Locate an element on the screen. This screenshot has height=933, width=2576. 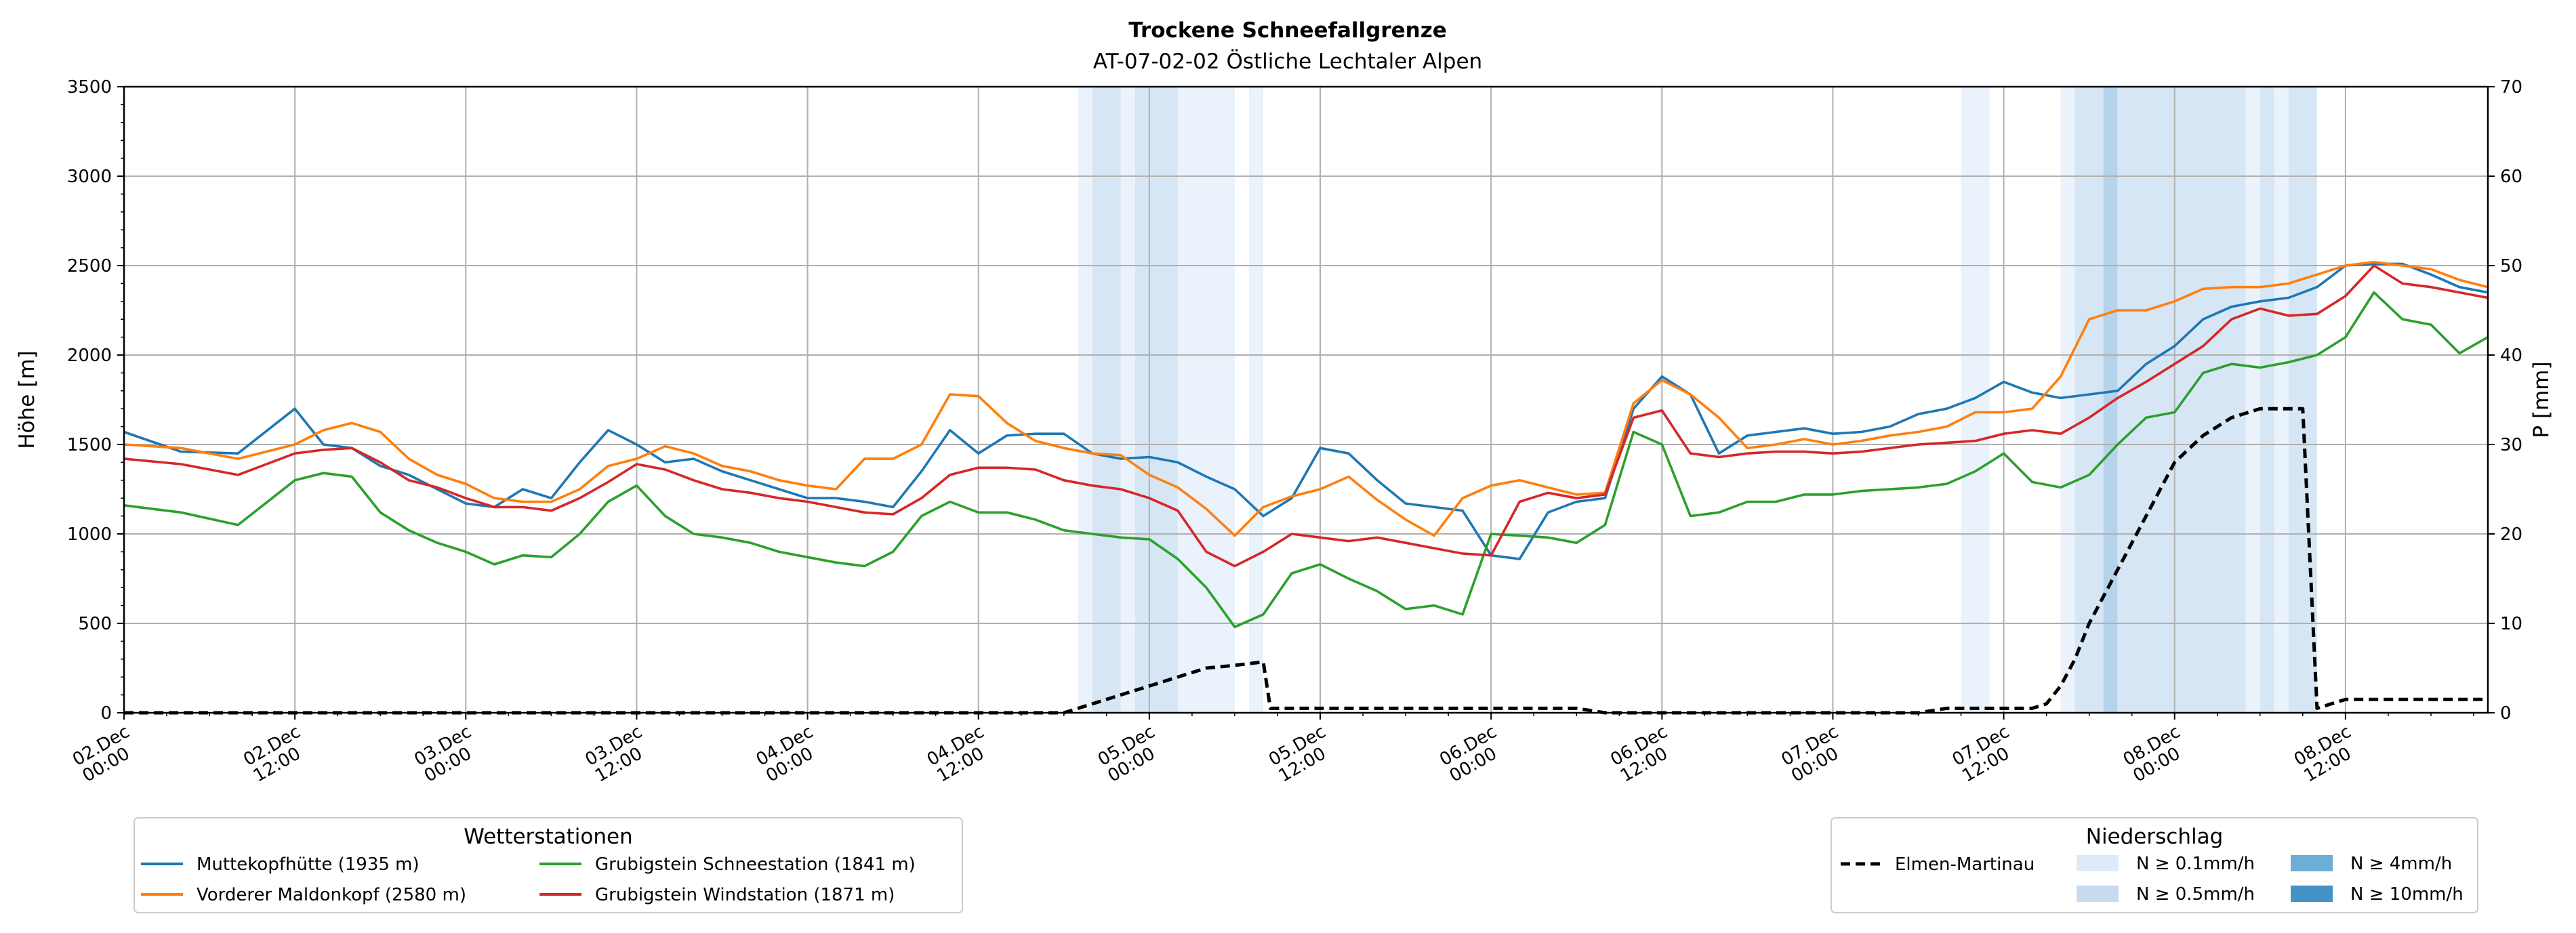
chart-subtitle: AT-07-02-02 Östliche Lechtaler Alpen is located at coordinates (1288, 61).